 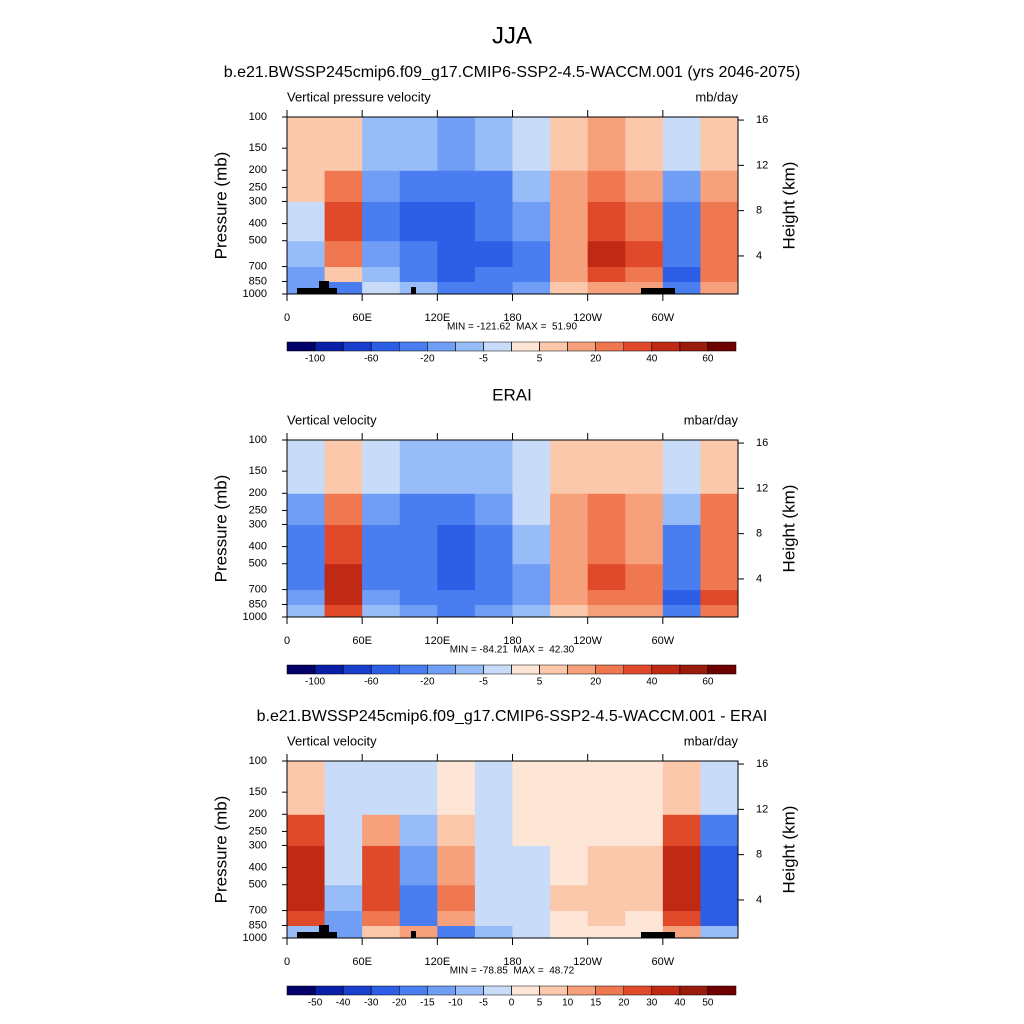 I want to click on y-axis-label: Pressure (mb), so click(x=220, y=529).